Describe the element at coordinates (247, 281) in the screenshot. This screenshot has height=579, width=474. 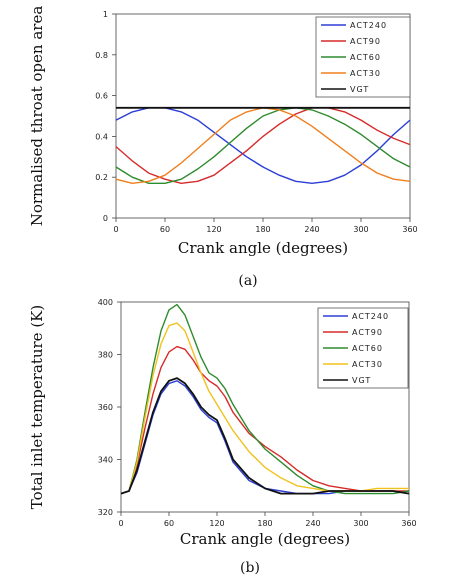
I see `subfigure-caption: (a)` at that location.